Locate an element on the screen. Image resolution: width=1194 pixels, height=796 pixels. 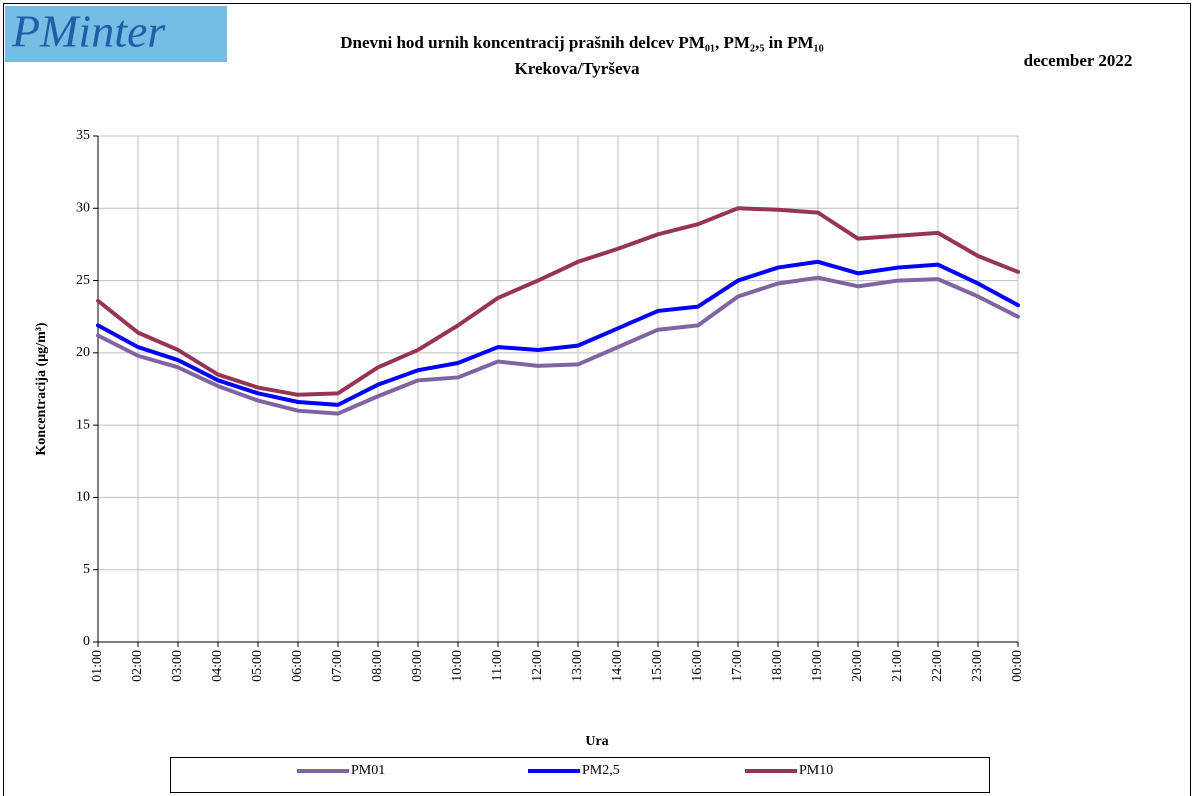
y-axis-label: Koncentracija (µg/m³) is located at coordinates (41, 389).